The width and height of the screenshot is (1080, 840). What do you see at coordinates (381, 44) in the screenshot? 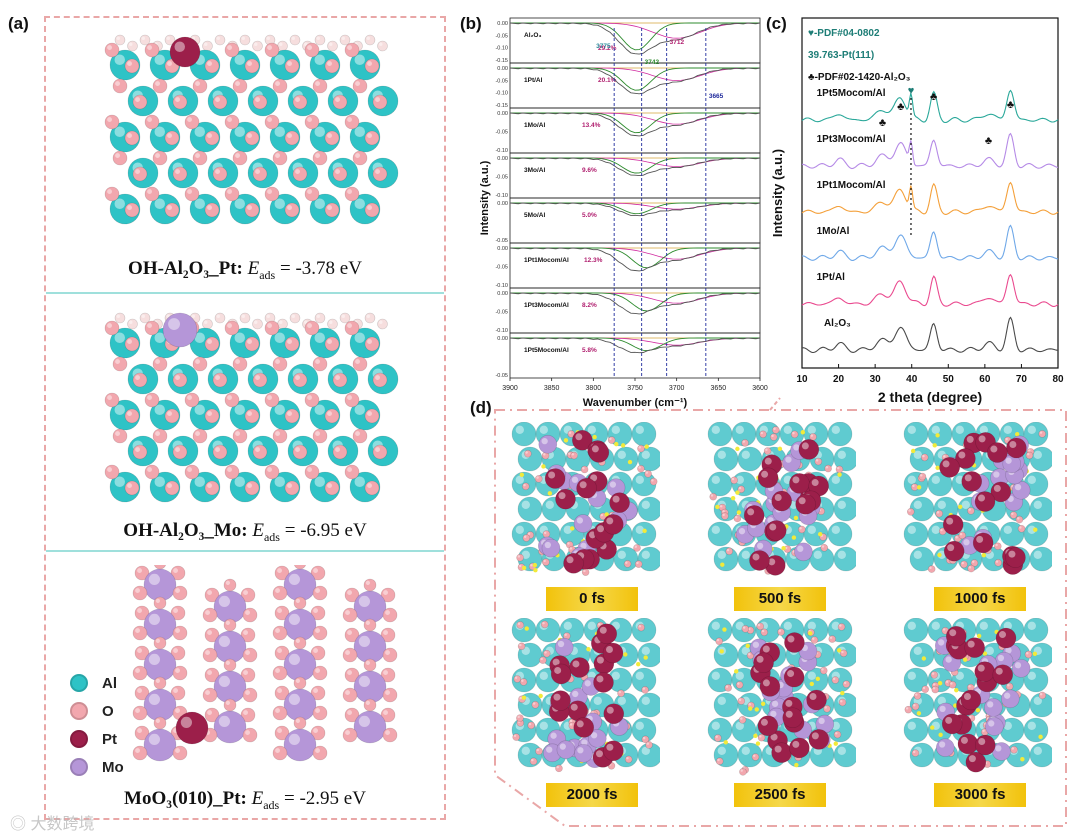
I see `h-atom-highlight` at bounding box center [381, 44].